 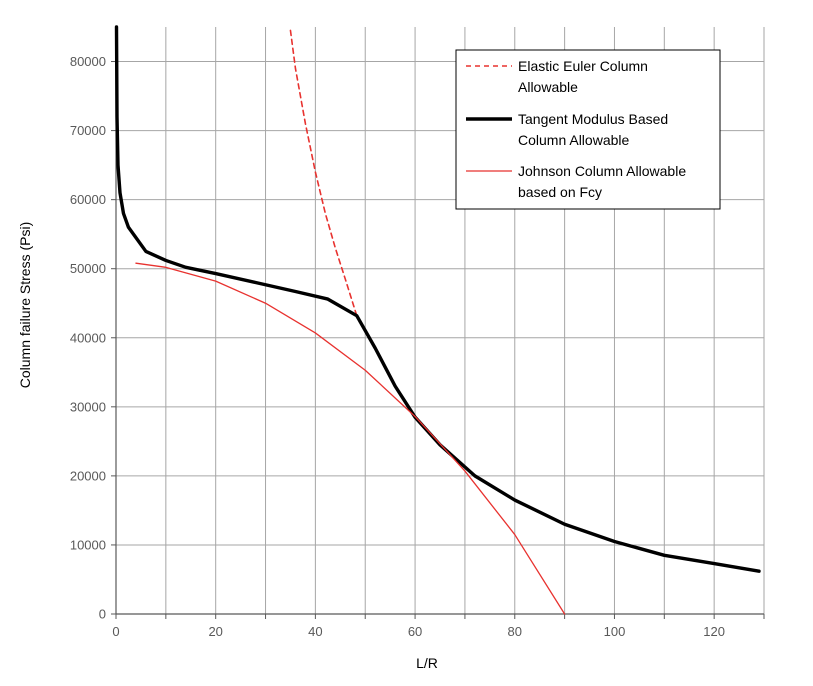 I want to click on legend-label-2: Column Allowable, so click(x=573, y=140).